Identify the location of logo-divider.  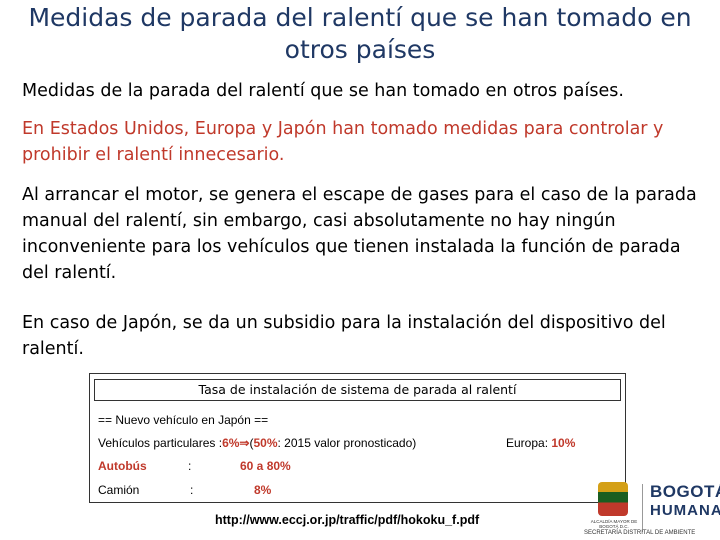
(642, 508).